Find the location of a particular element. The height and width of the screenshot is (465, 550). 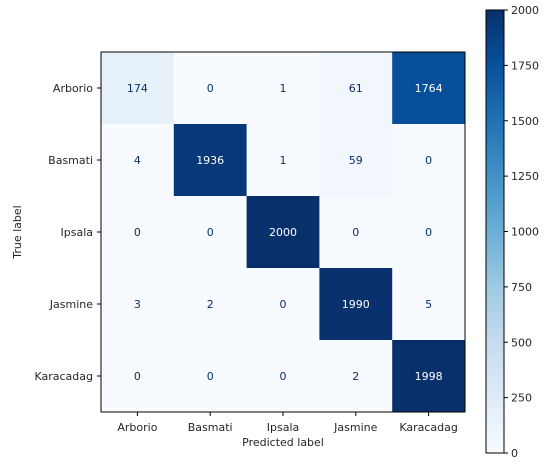

cell-value-label: 1990 is located at coordinates (356, 304).